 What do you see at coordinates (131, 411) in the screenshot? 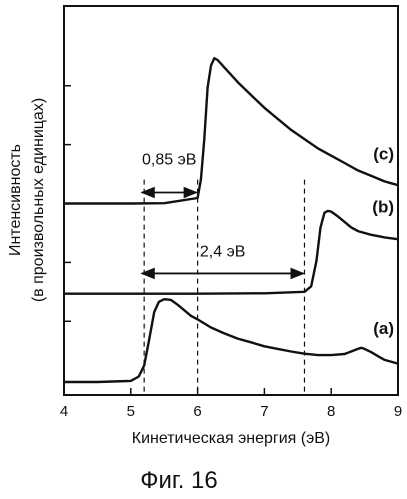
I see `x-tick-label: 5` at bounding box center [131, 411].